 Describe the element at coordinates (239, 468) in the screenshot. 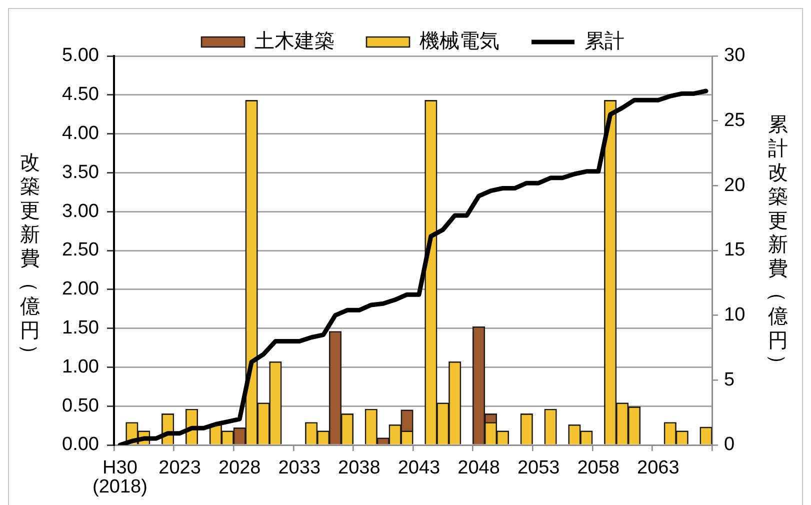

I see `x-tick-label: 2028` at that location.